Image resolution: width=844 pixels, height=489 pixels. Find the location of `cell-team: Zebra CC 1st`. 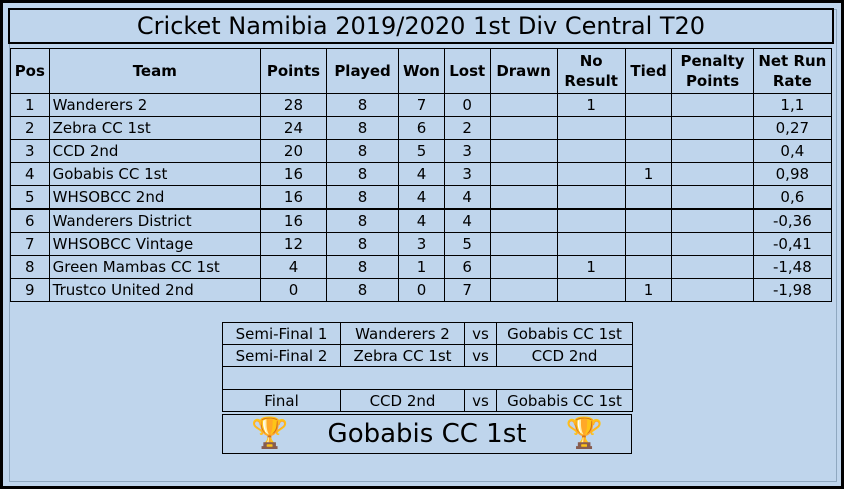

cell-team: Zebra CC 1st is located at coordinates (154, 128).